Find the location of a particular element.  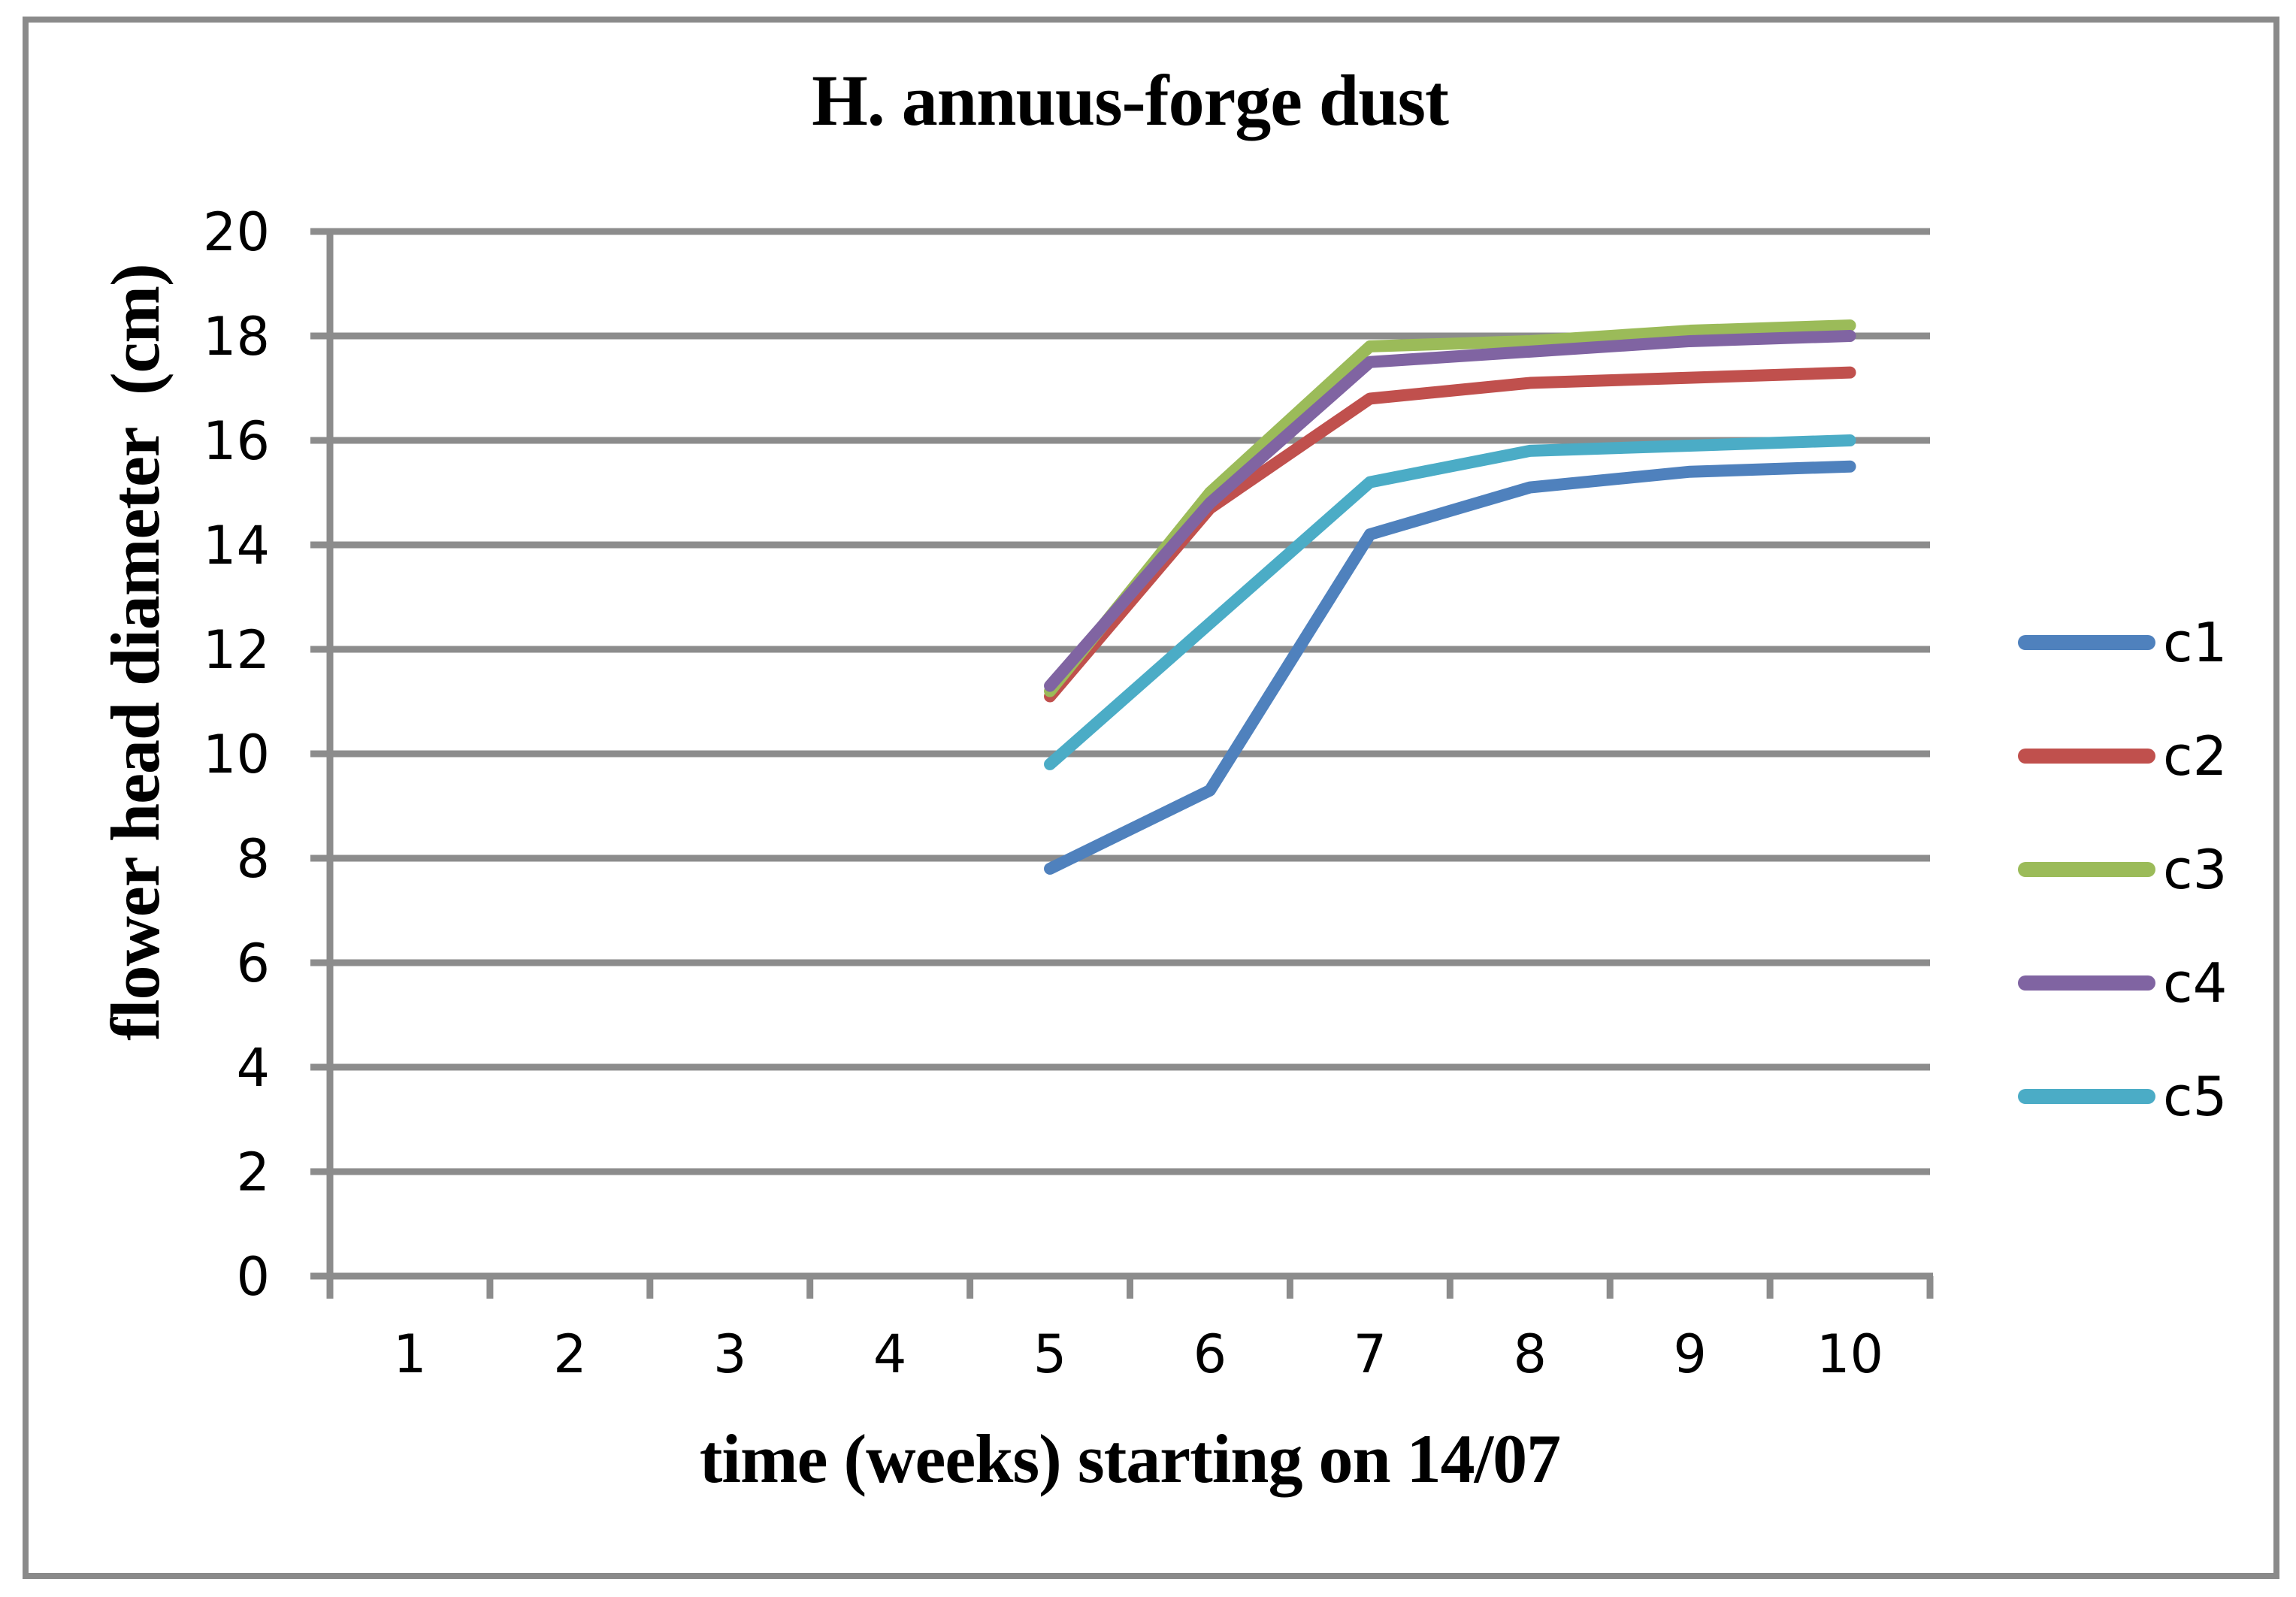

legend-line-swatch-c2 is located at coordinates (2086, 756).